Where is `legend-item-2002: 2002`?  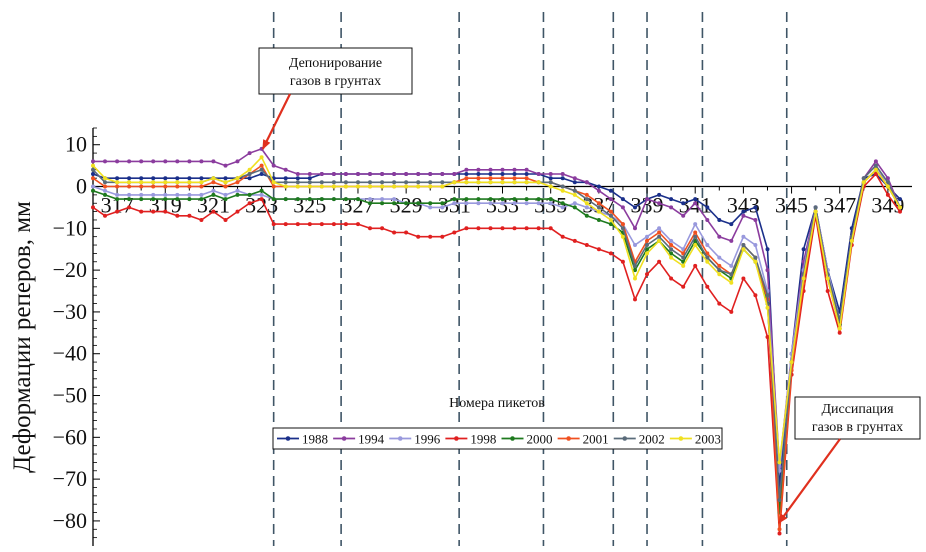
legend-item-2002: 2002 is located at coordinates (639, 439).